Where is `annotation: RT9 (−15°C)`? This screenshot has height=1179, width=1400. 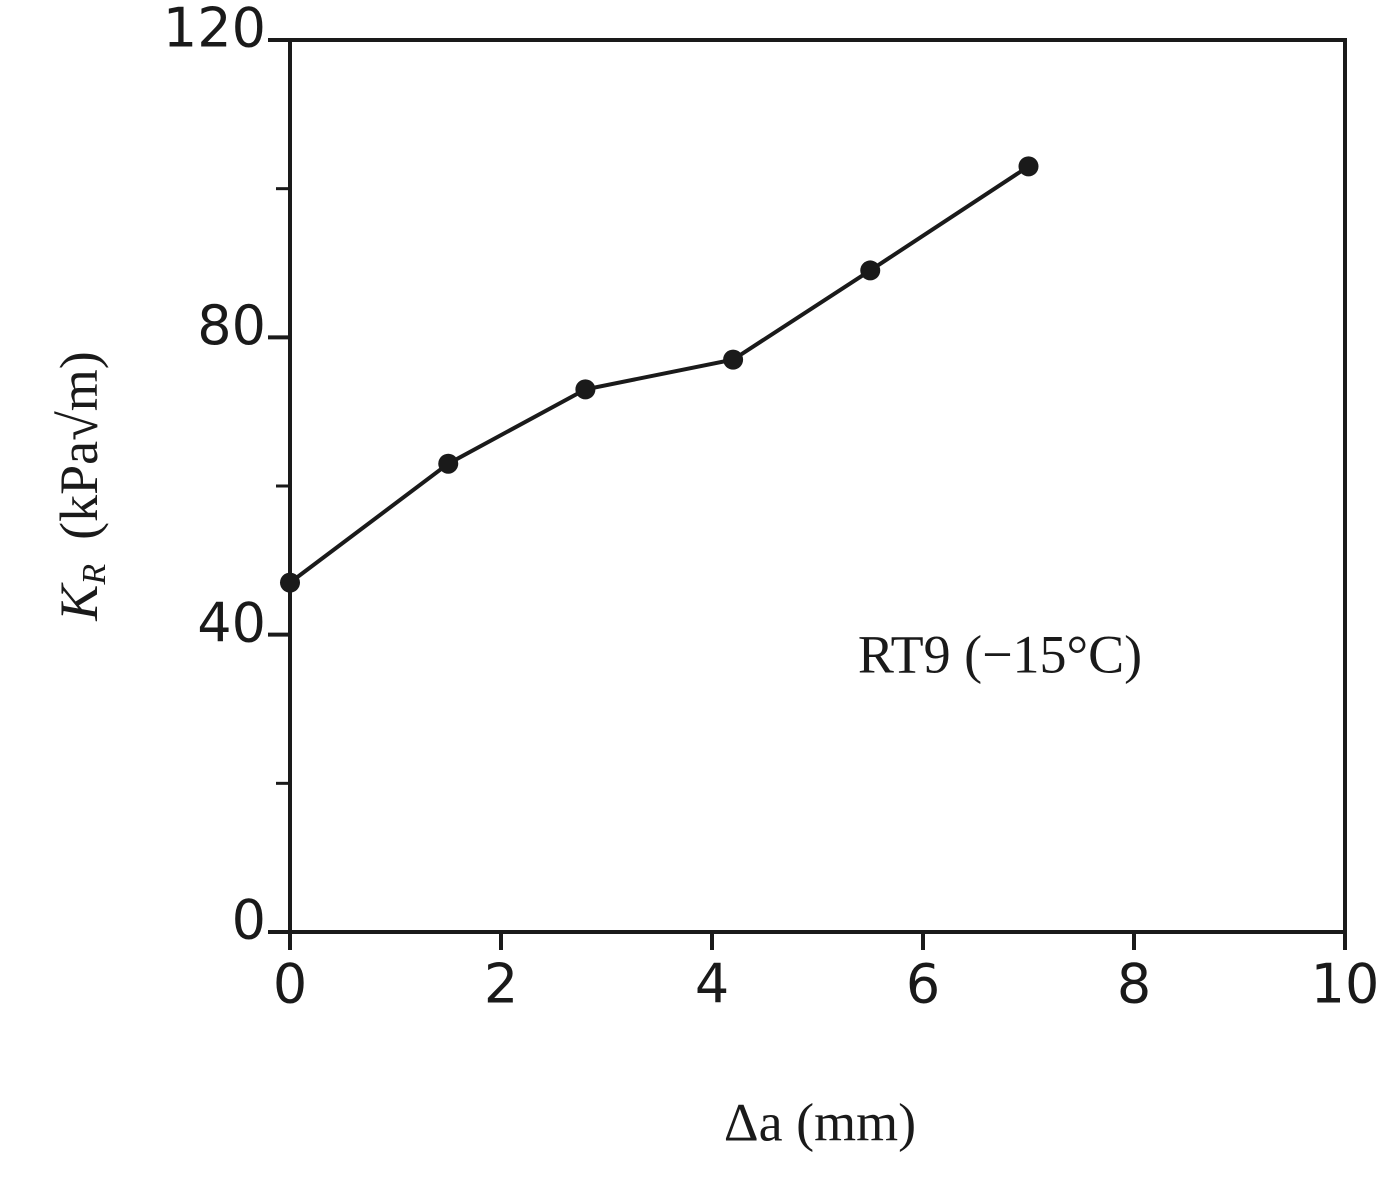
annotation: RT9 (−15°C) is located at coordinates (1000, 654).